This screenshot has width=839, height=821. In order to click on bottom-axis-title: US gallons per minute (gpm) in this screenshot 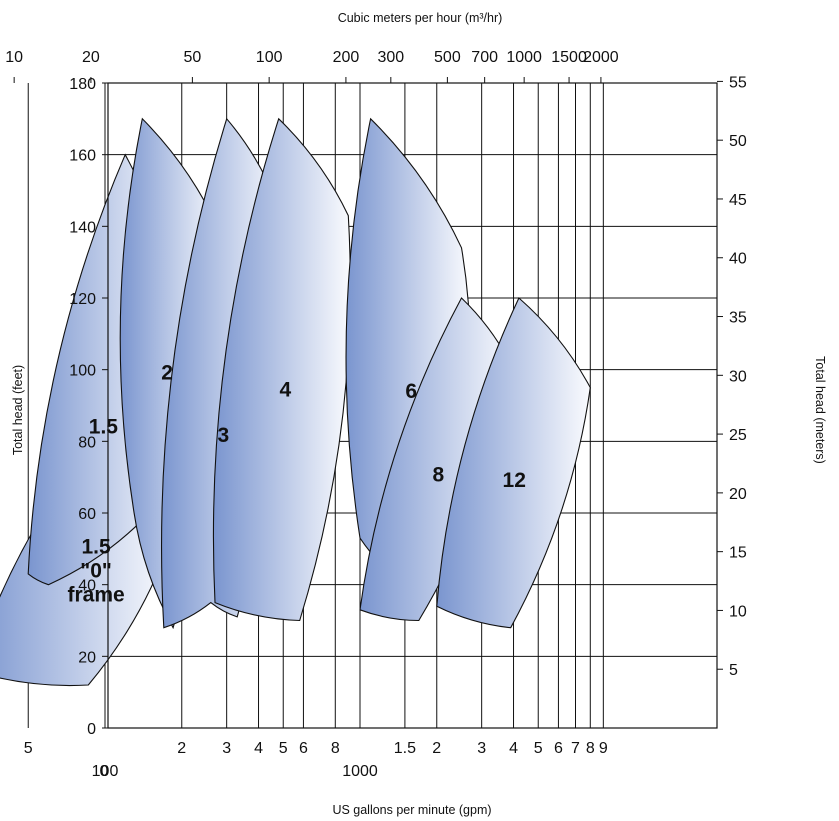, I will do `click(411, 810)`.